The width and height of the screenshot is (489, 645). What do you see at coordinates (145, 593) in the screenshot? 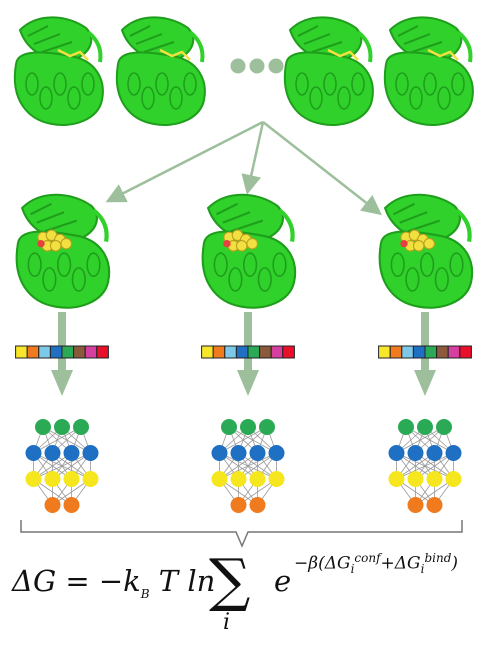
I see `kb-subscript: B` at bounding box center [145, 593].